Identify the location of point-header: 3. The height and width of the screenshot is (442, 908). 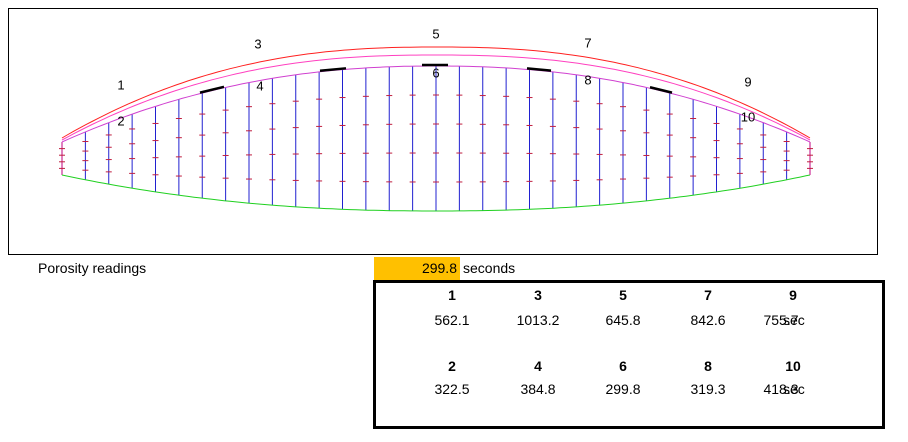
(538, 295).